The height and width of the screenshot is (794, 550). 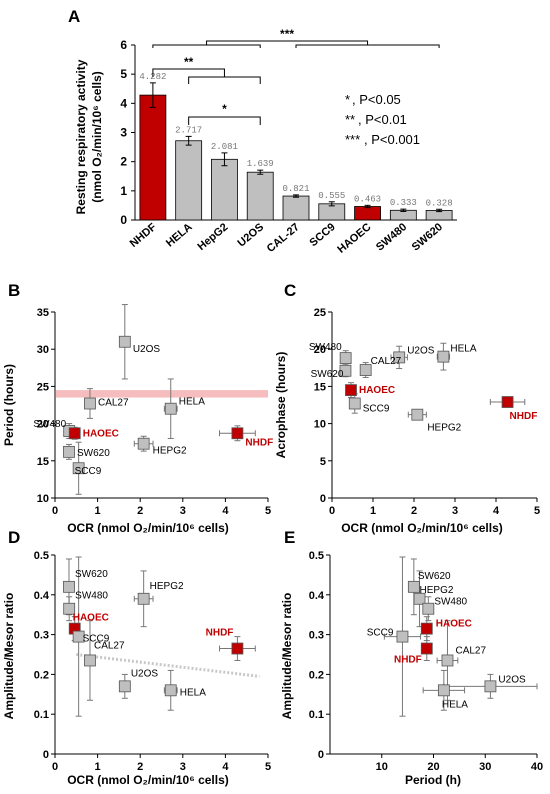 I want to click on panel-d-ytick-label: 0.3, so click(x=41, y=636).